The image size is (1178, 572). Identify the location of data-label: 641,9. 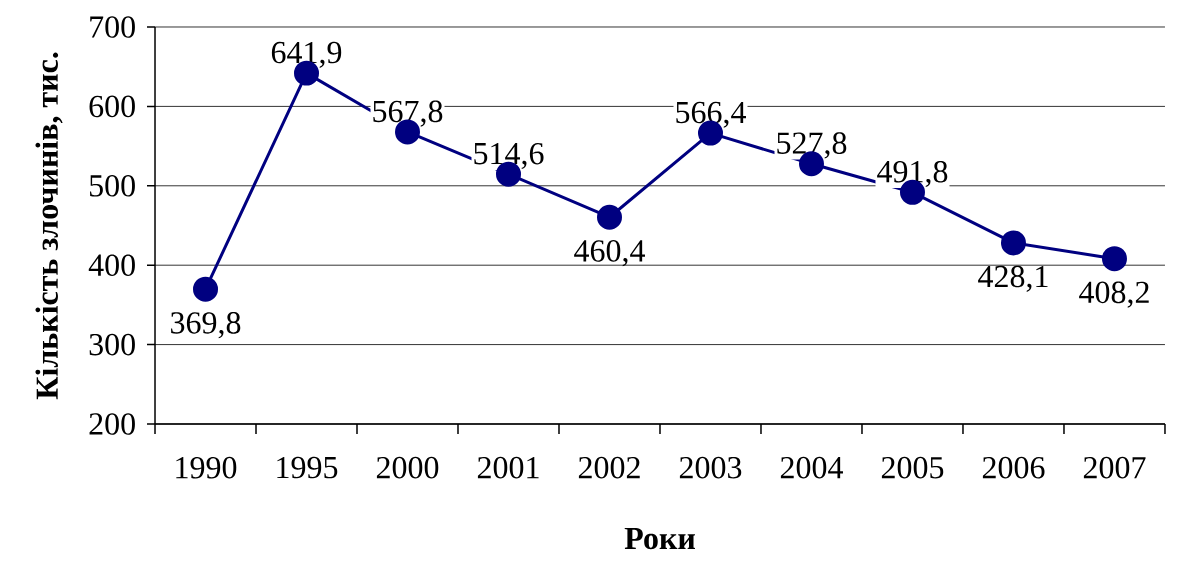
(306, 54).